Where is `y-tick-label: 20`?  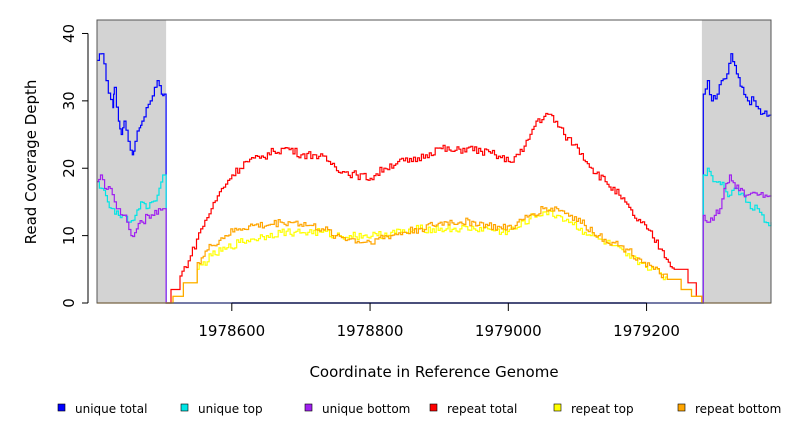 y-tick-label: 20 is located at coordinates (69, 168).